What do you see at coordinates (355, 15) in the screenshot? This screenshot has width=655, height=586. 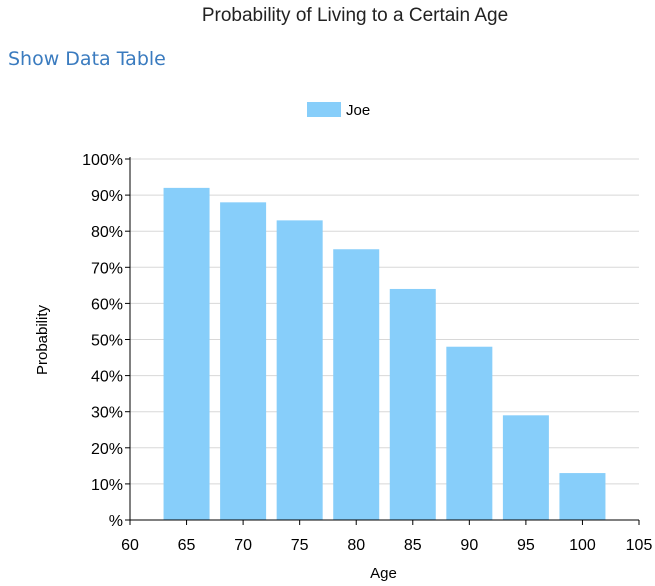 I see `page-title: Probability of Living to a Certain Age` at bounding box center [355, 15].